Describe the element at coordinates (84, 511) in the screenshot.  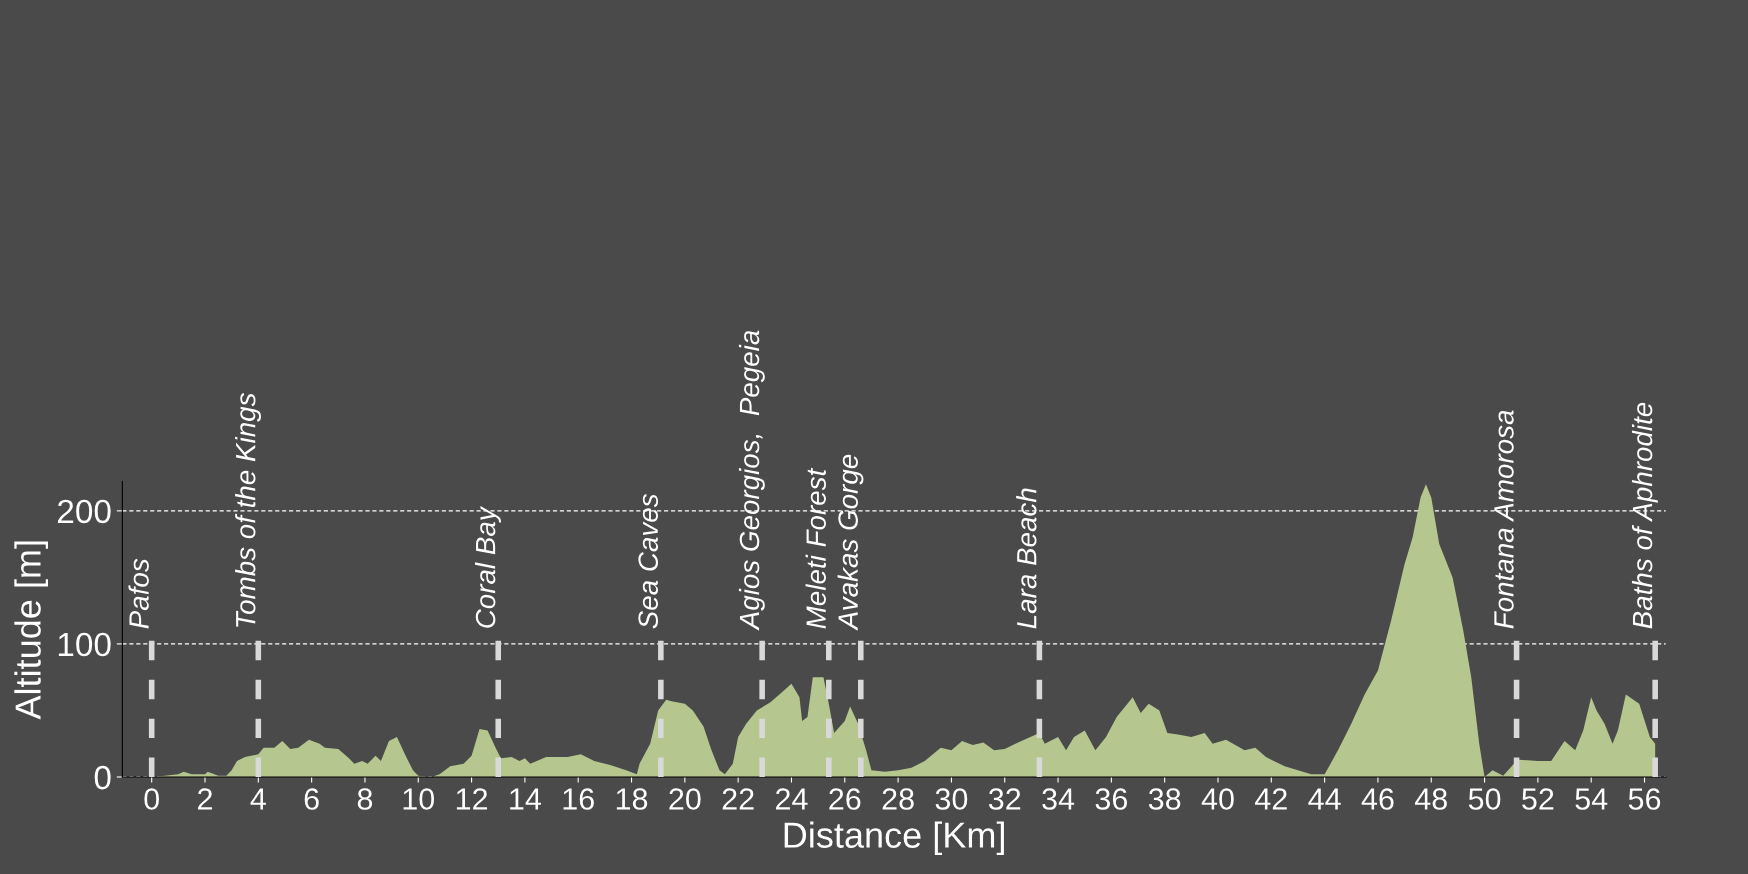
I see `y-tick-label: 200` at that location.